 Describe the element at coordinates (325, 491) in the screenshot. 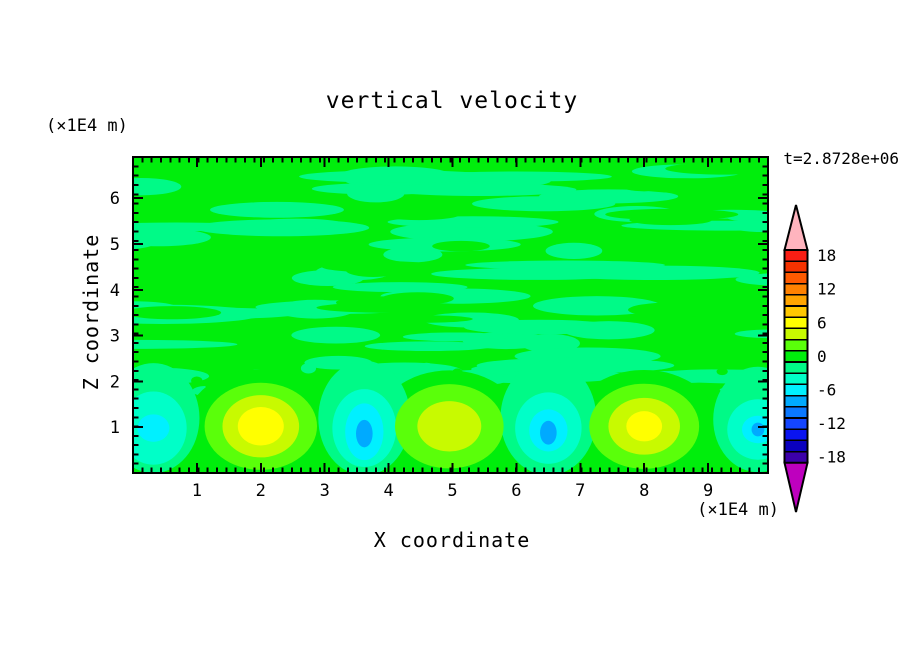

I see `x-tick-label: 3` at that location.